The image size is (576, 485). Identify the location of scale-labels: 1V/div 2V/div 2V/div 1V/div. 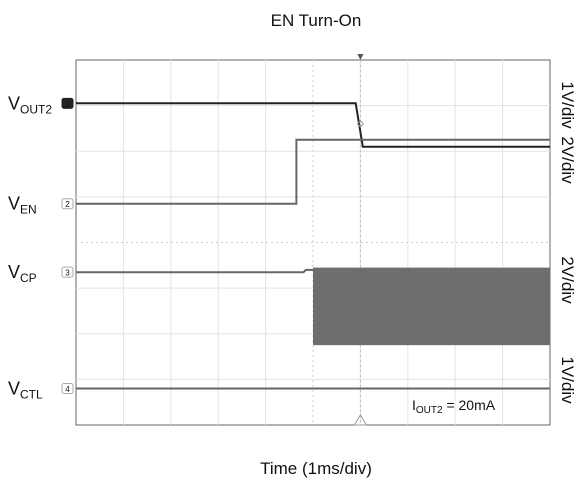
(567, 242).